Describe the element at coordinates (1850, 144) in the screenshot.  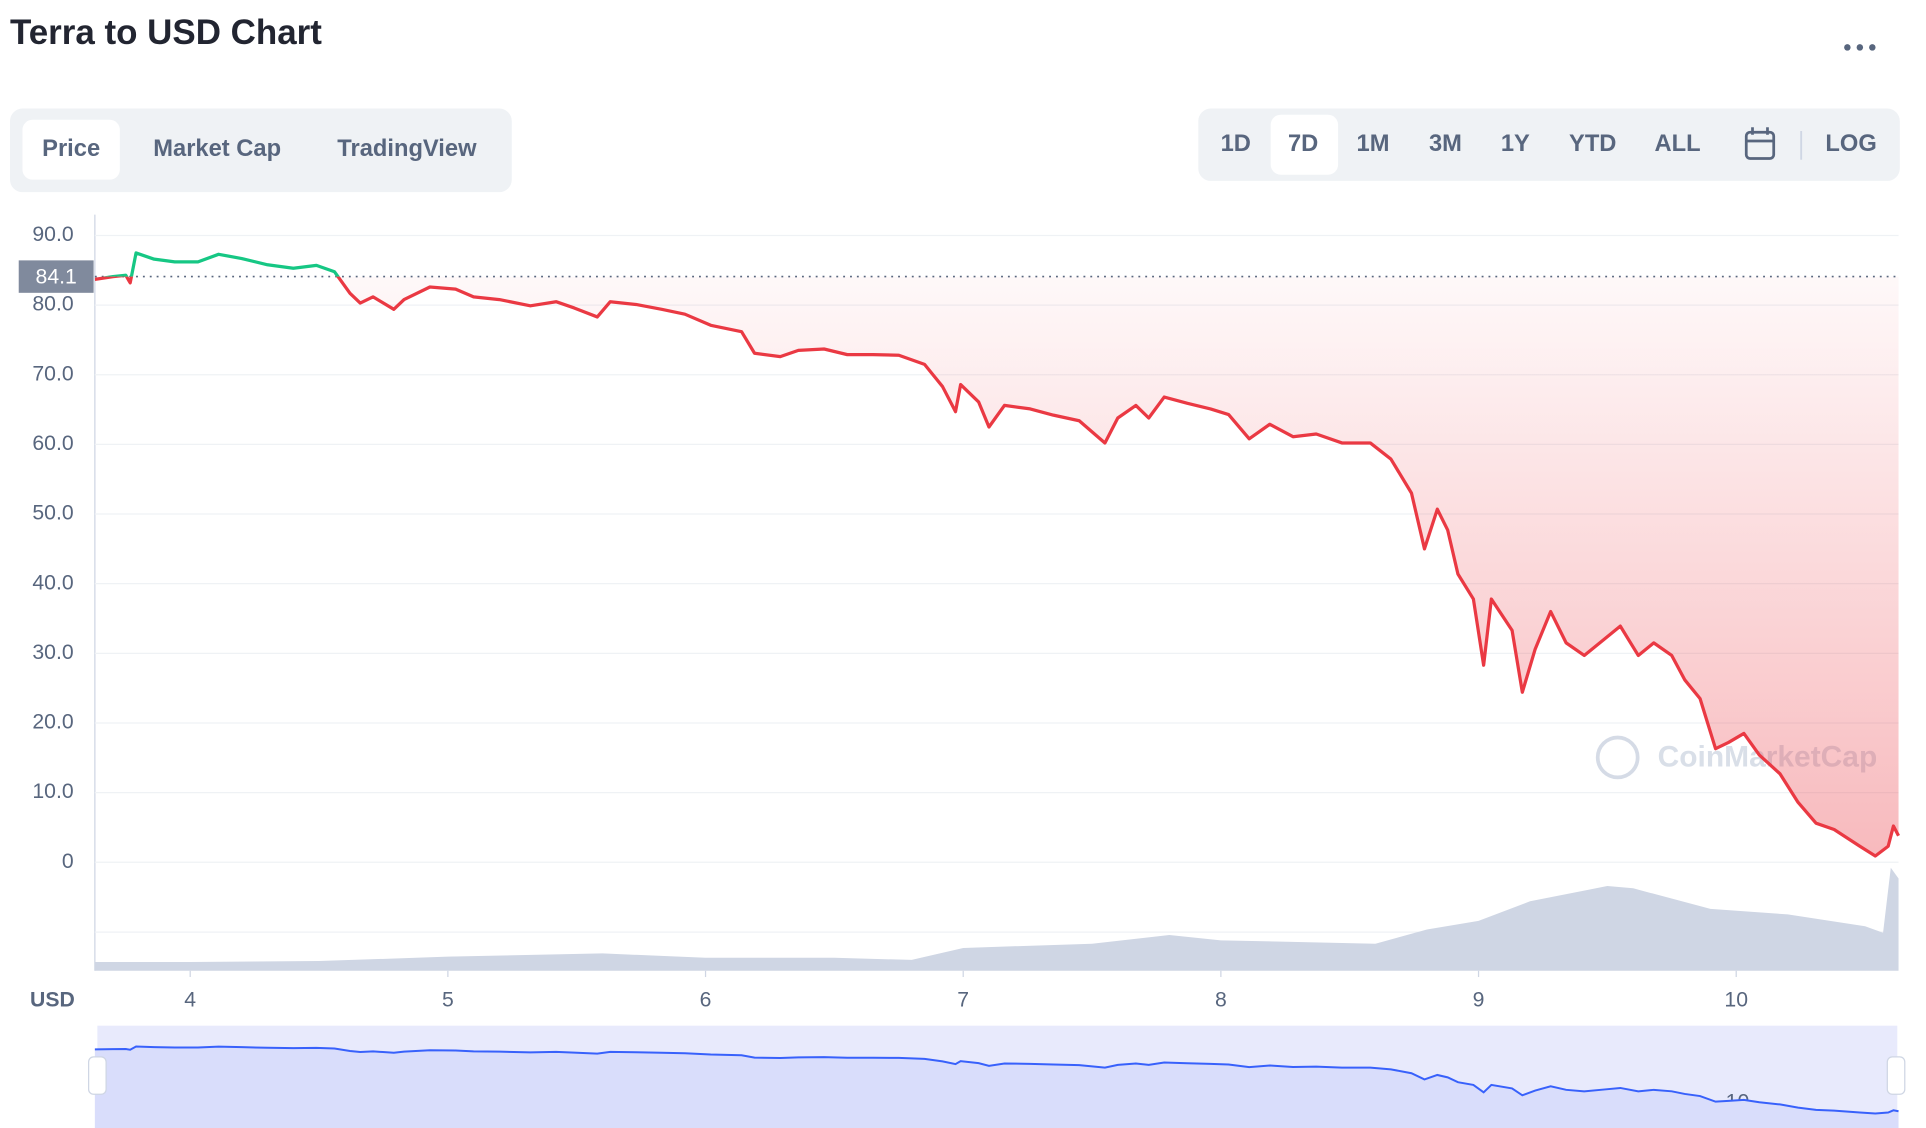
I see `log-toggle: LOG` at that location.